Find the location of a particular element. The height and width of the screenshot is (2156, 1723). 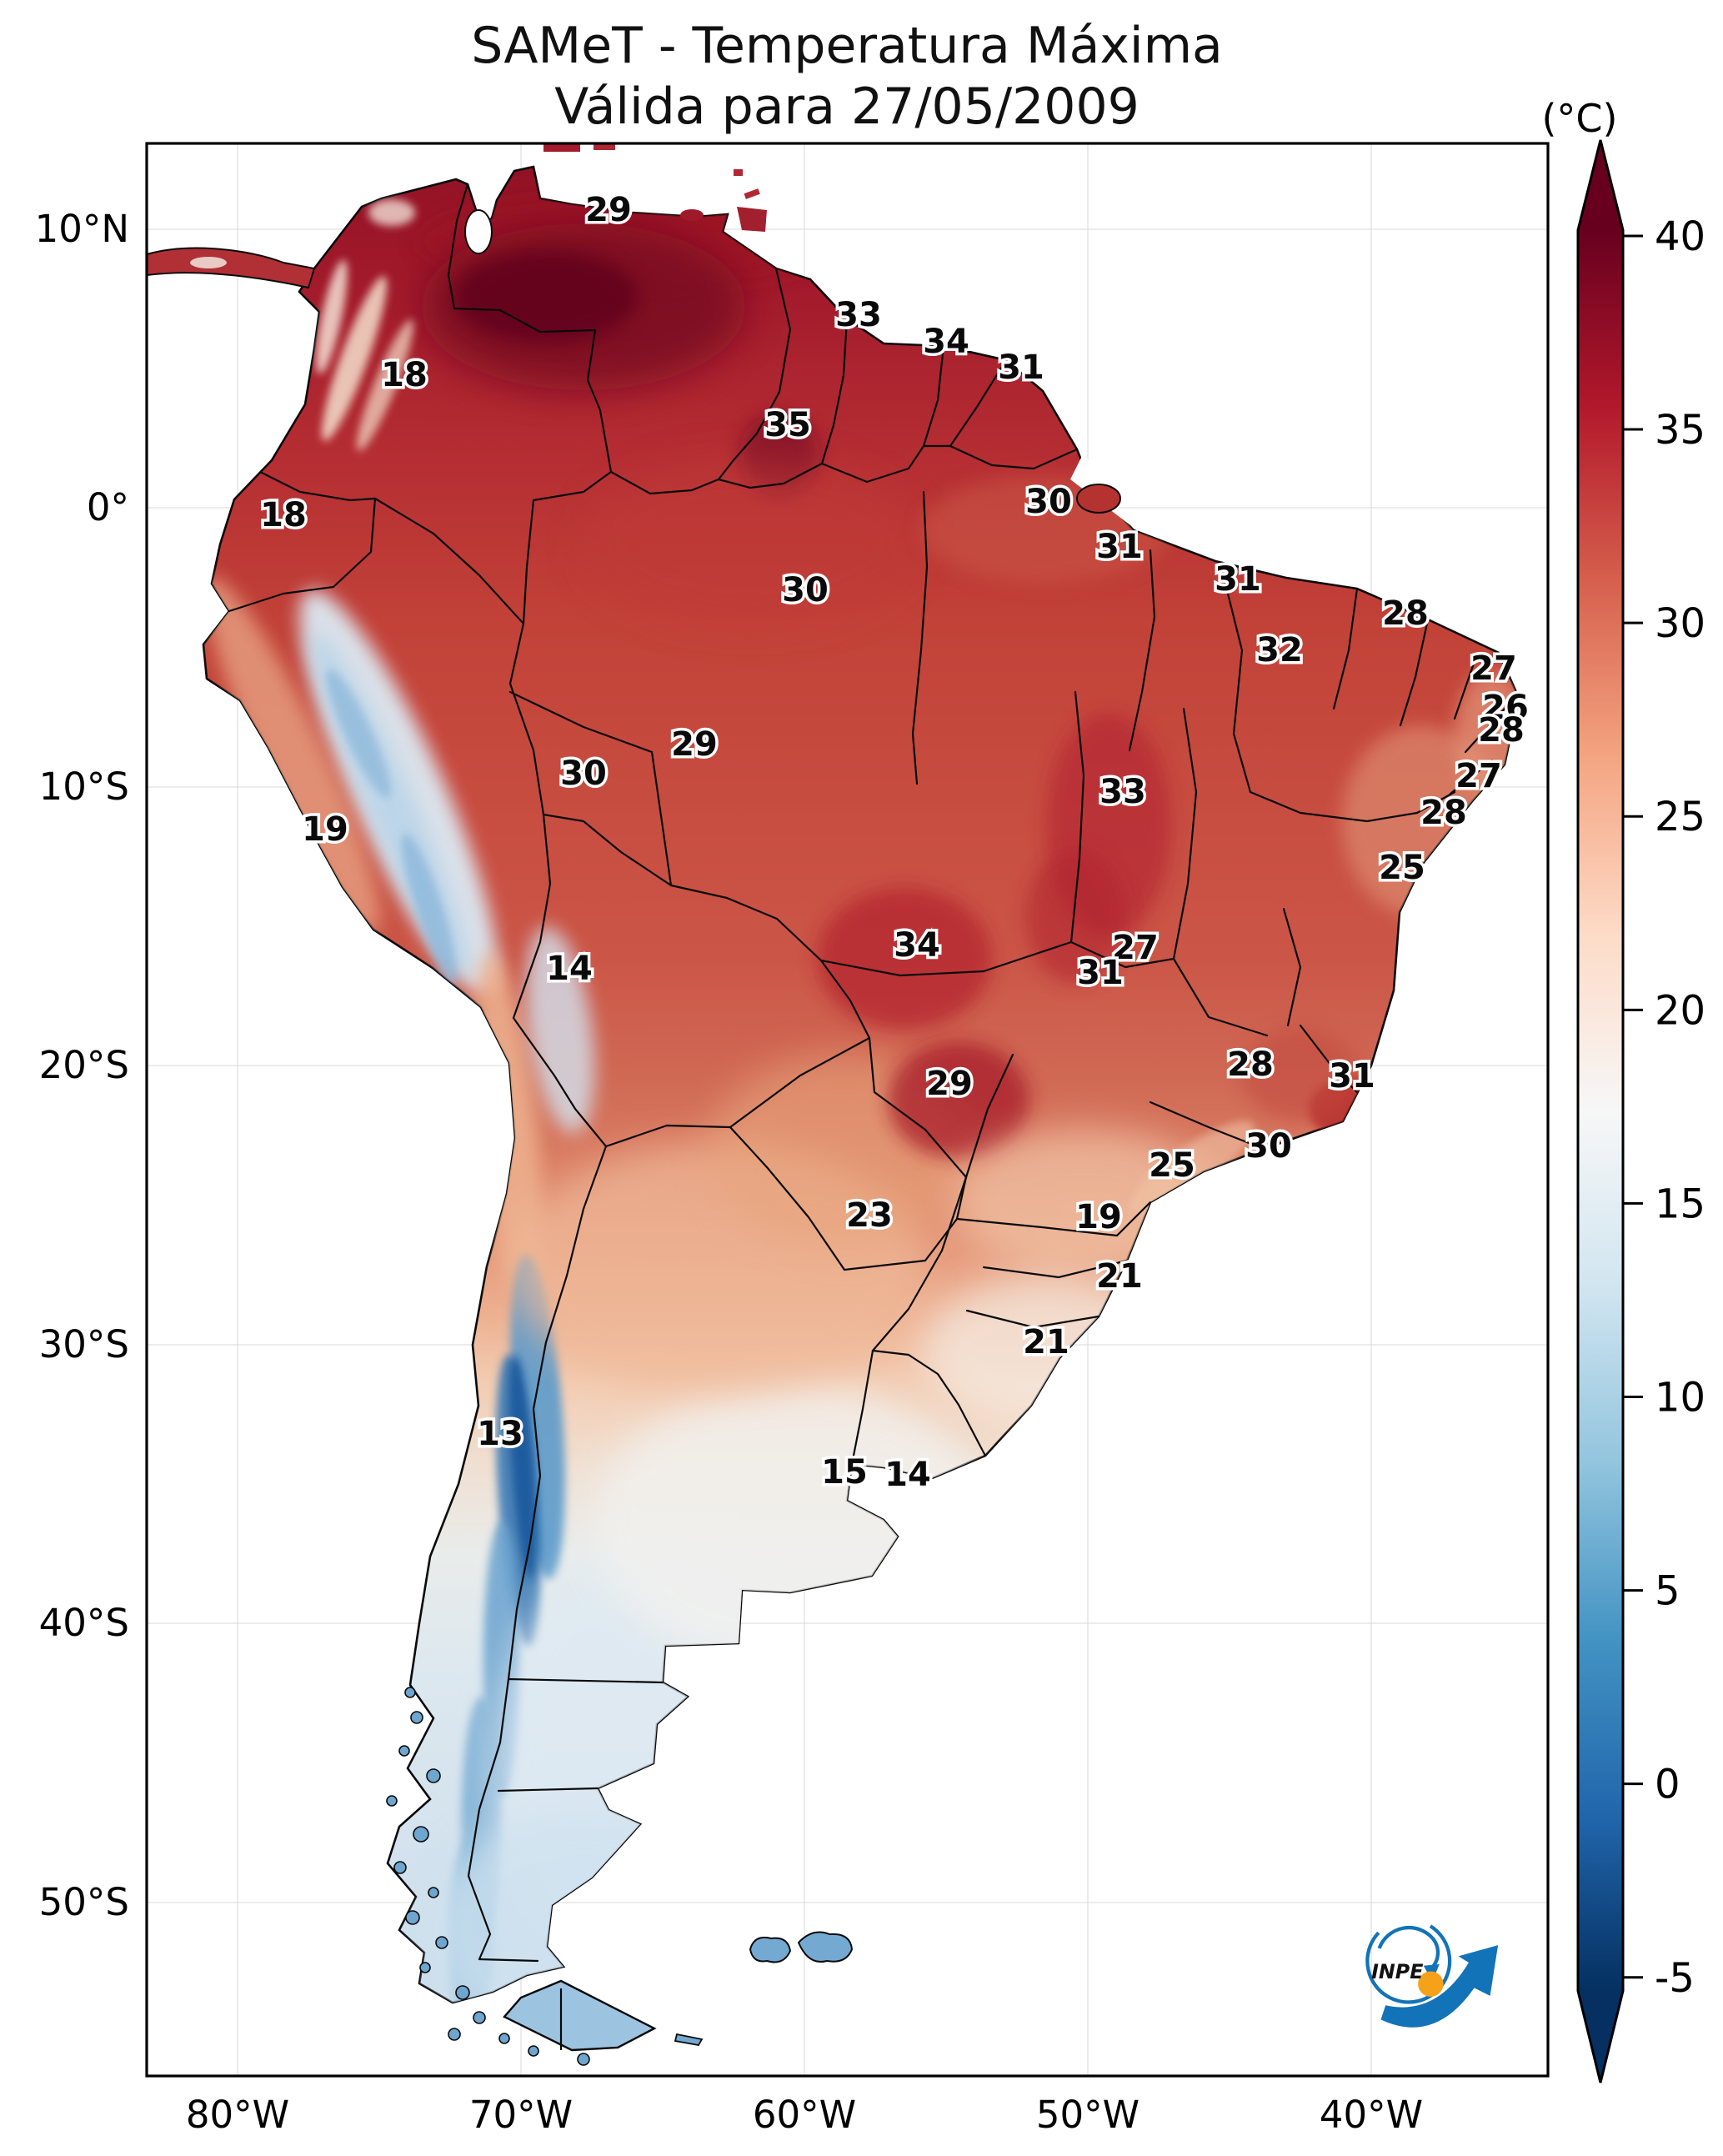

logo-inner-swirl-icon is located at coordinates (1408, 1947).